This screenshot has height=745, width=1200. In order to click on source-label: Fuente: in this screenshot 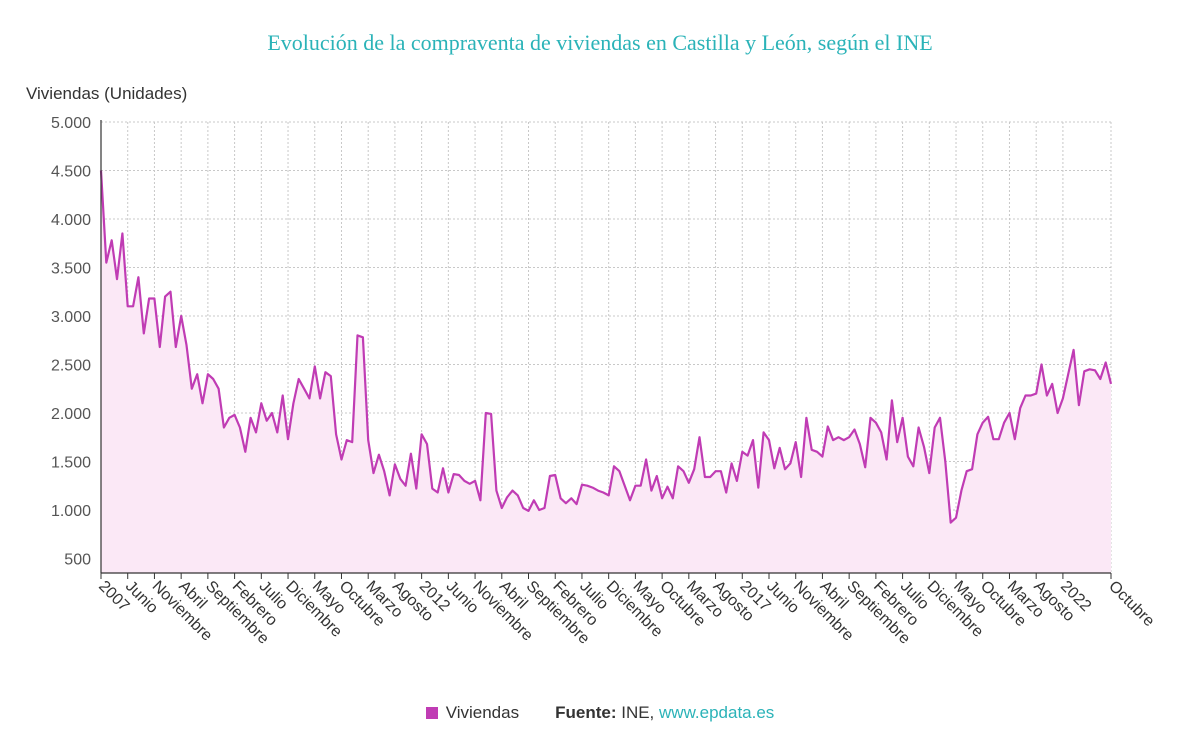, I will do `click(586, 712)`.